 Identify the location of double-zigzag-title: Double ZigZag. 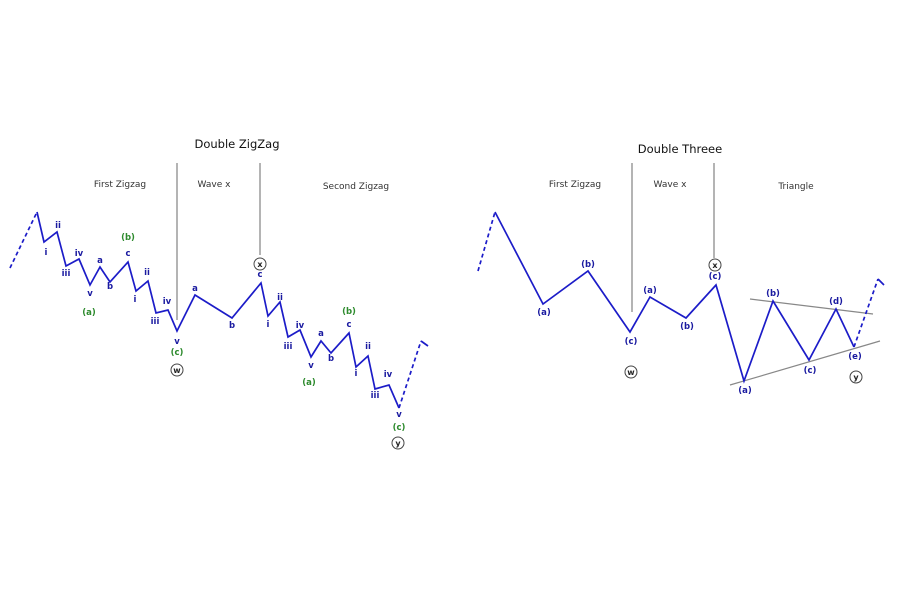
(236, 144).